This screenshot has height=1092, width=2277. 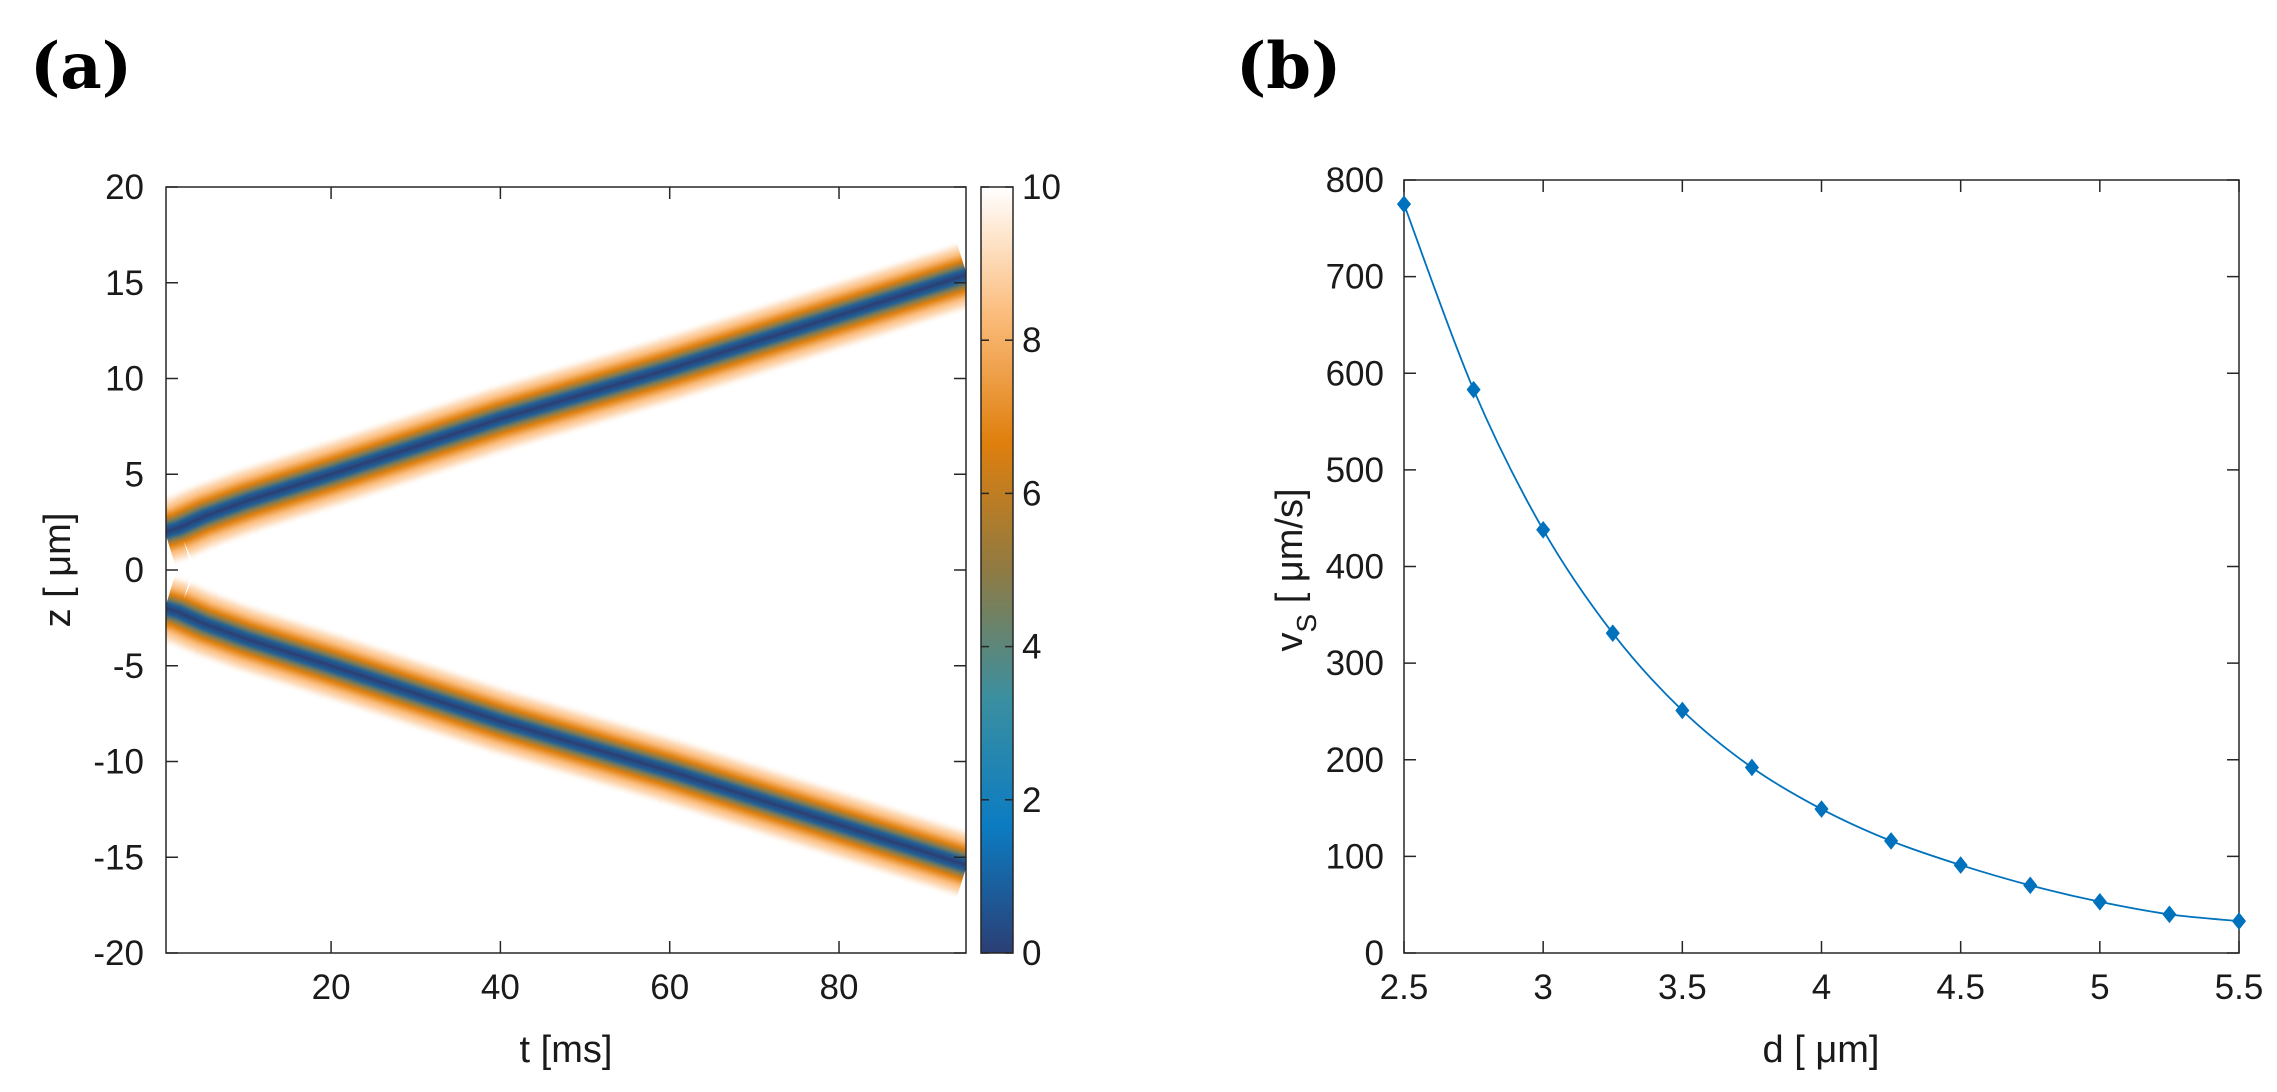 I want to click on y-tick-label: 700, so click(x=1355, y=277).